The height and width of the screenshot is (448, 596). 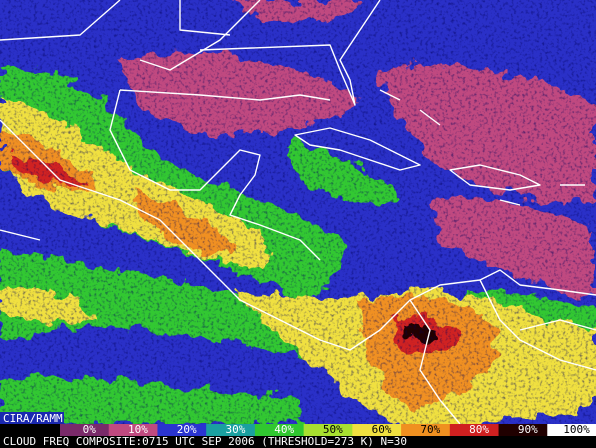 I want to click on legend-label: 40%, so click(x=284, y=429).